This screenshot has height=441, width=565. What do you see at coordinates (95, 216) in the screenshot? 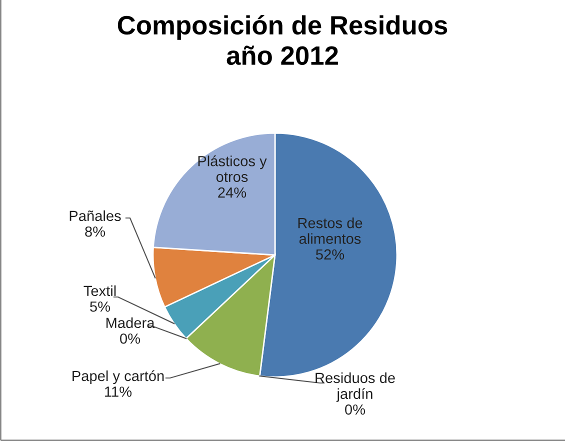
I see `slice-label: Pañales` at bounding box center [95, 216].